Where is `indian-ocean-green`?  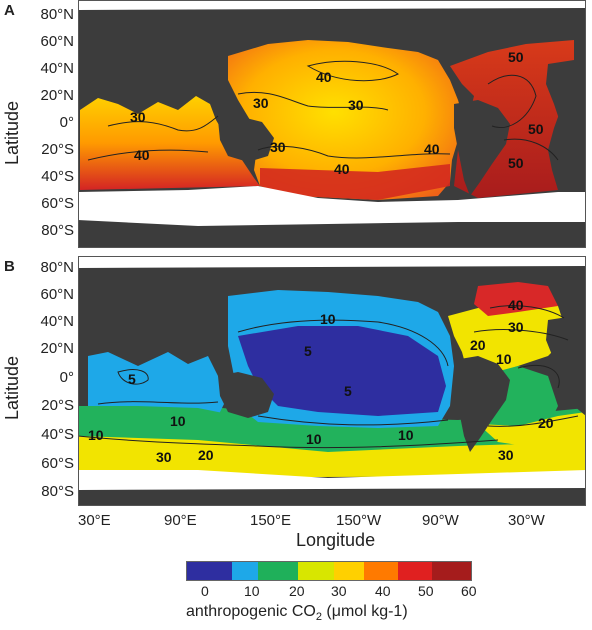
indian-ocean-green is located at coordinates (160, 419).